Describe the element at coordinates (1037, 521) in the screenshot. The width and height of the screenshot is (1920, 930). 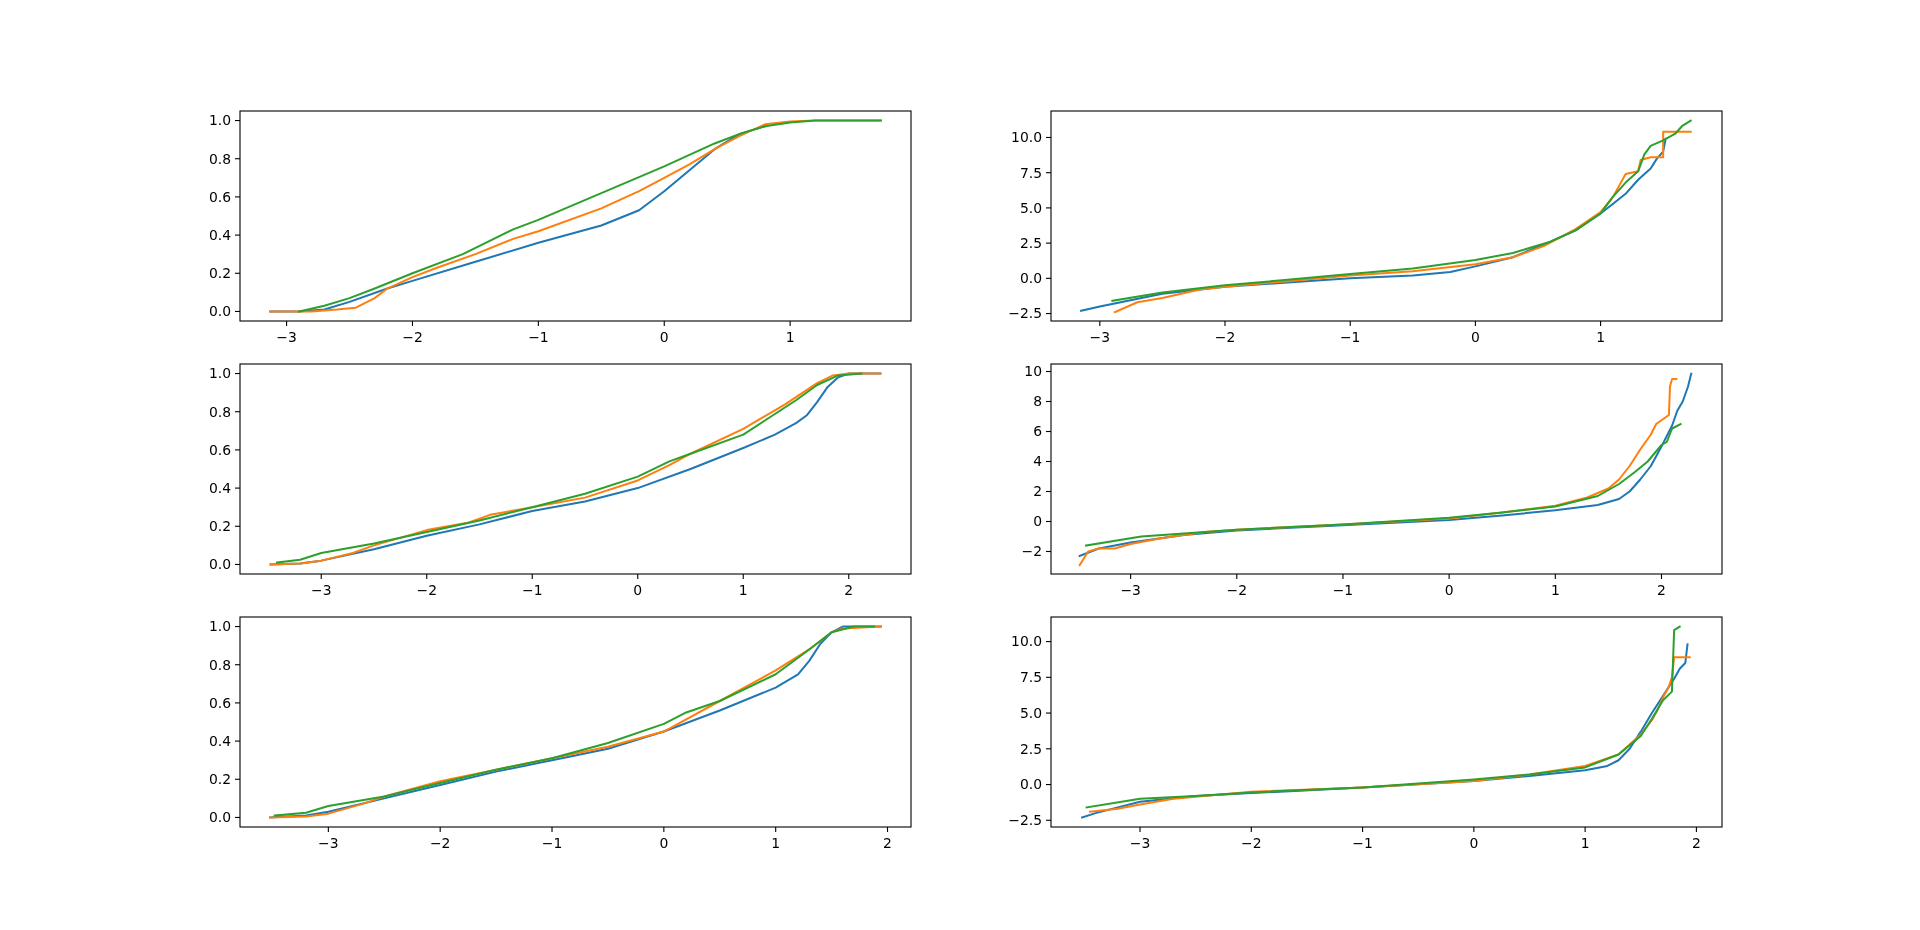
I see `y-tick-label: 0` at that location.